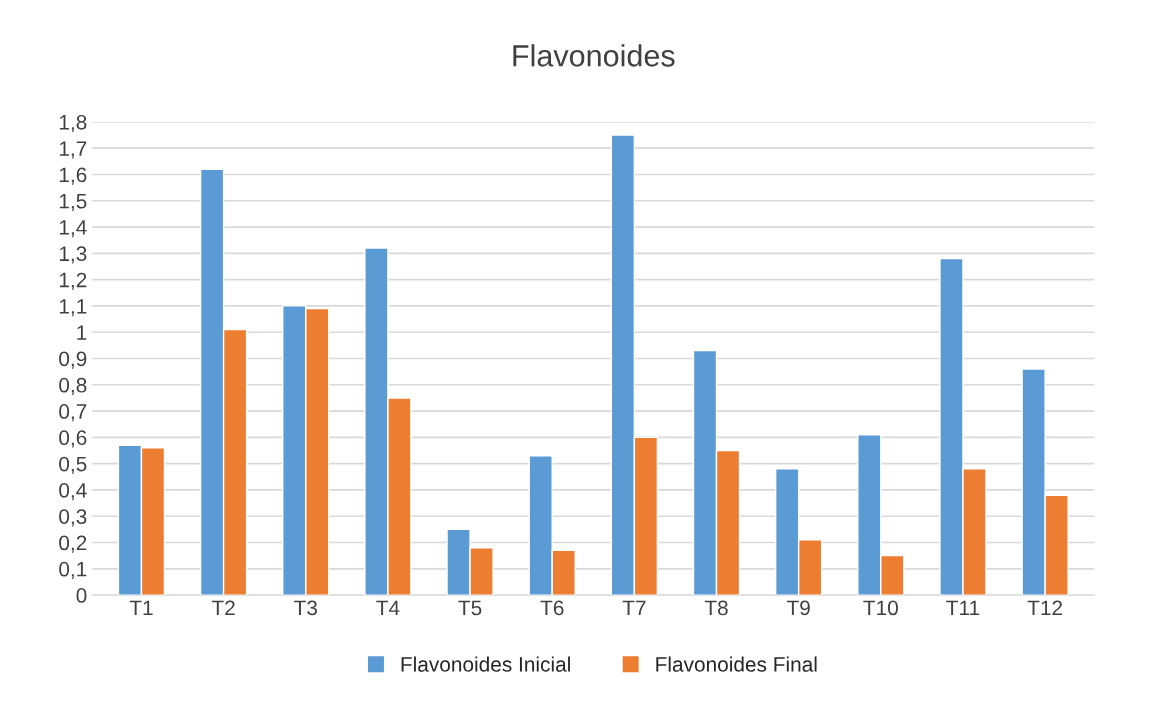  I want to click on y-tick-label: 1,2, so click(73, 281).